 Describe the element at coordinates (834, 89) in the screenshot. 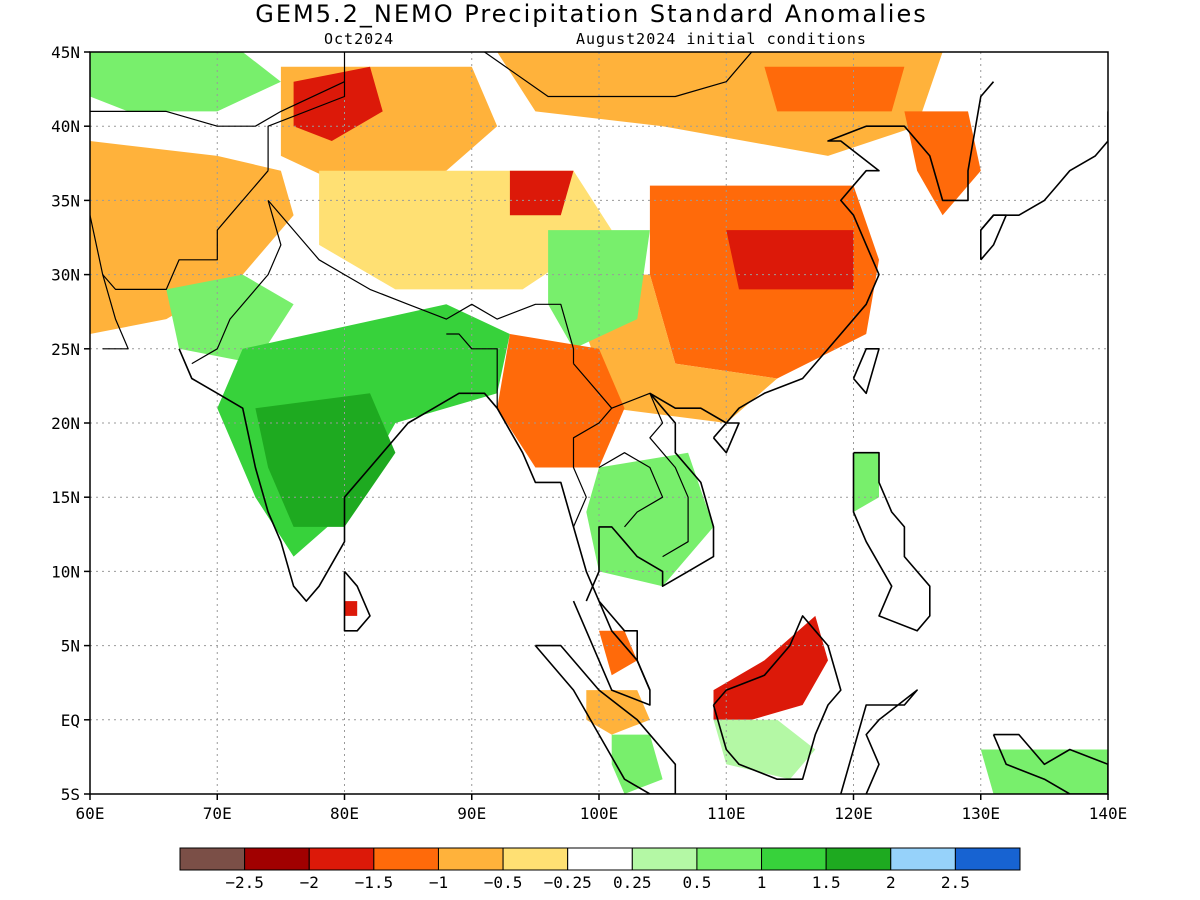

I see `anomaly-region-mongolia-red` at that location.